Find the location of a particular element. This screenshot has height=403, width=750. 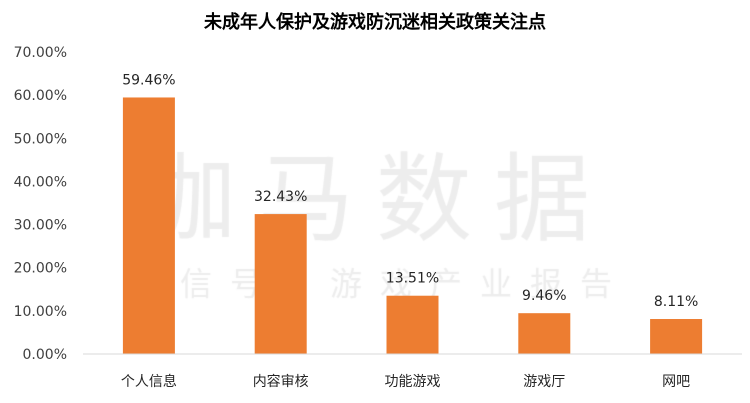

x-tick-label: 个人信息 is located at coordinates (149, 381).